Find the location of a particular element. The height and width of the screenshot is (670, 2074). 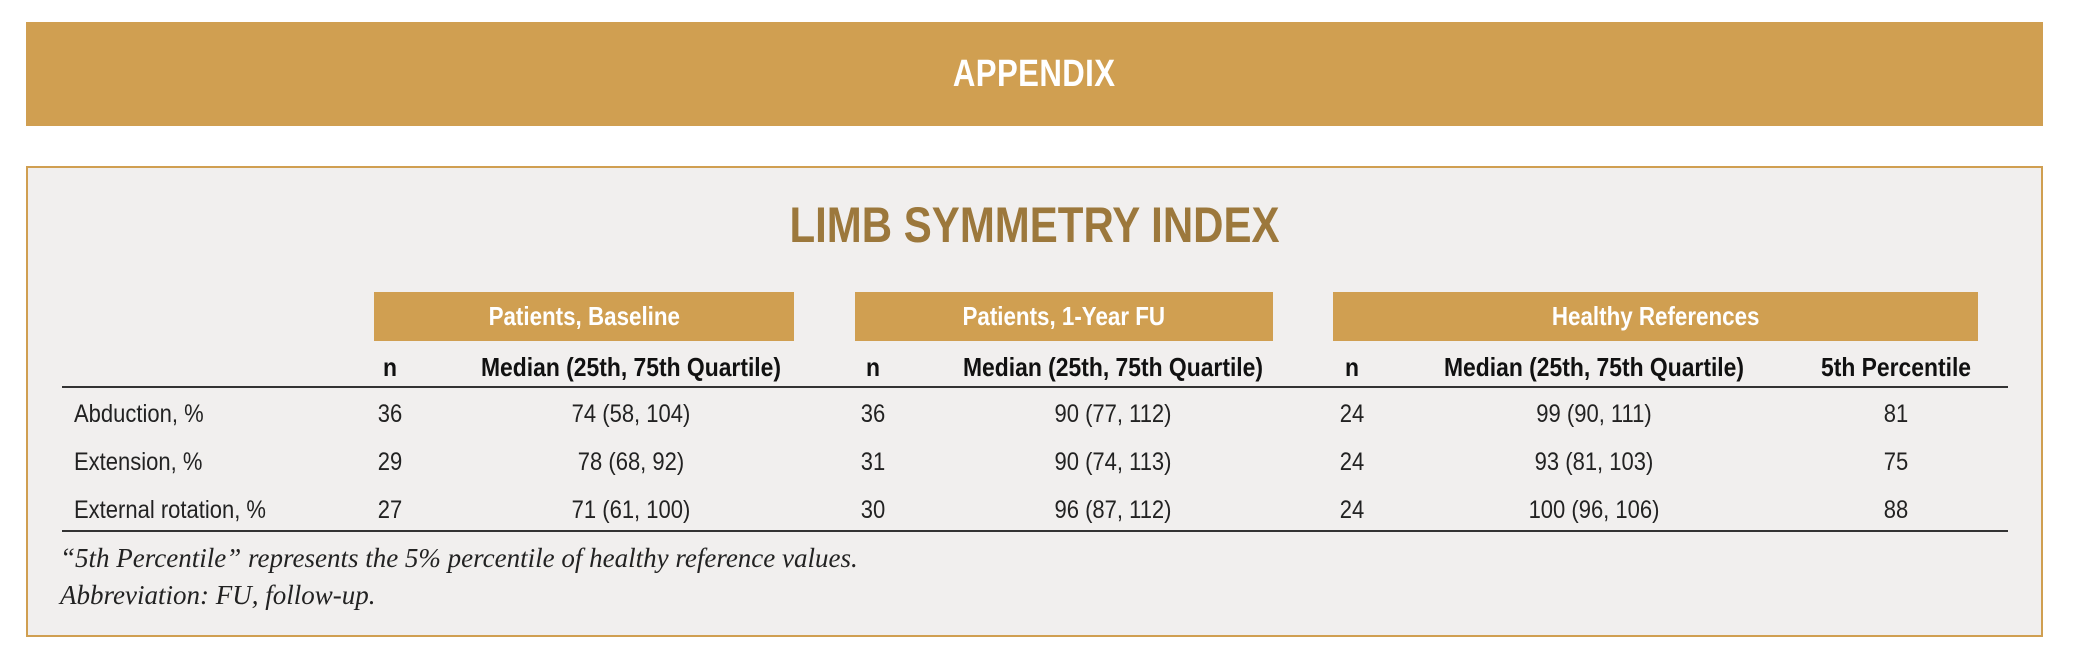

table-cell: 90 (77, 112) is located at coordinates (1113, 414).